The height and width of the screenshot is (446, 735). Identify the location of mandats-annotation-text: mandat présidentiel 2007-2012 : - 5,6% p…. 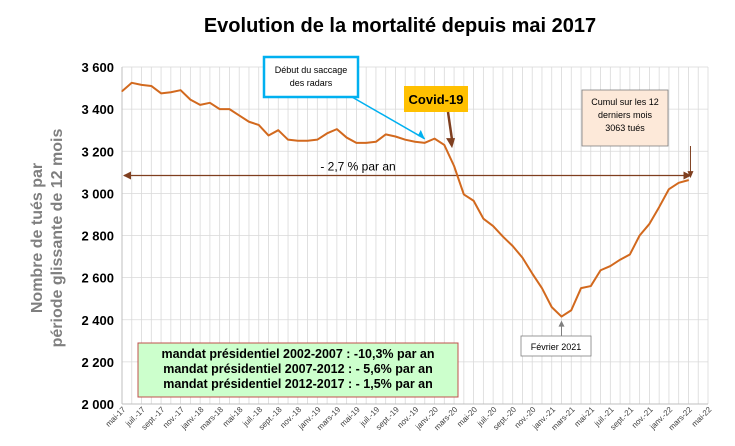
(298, 369).